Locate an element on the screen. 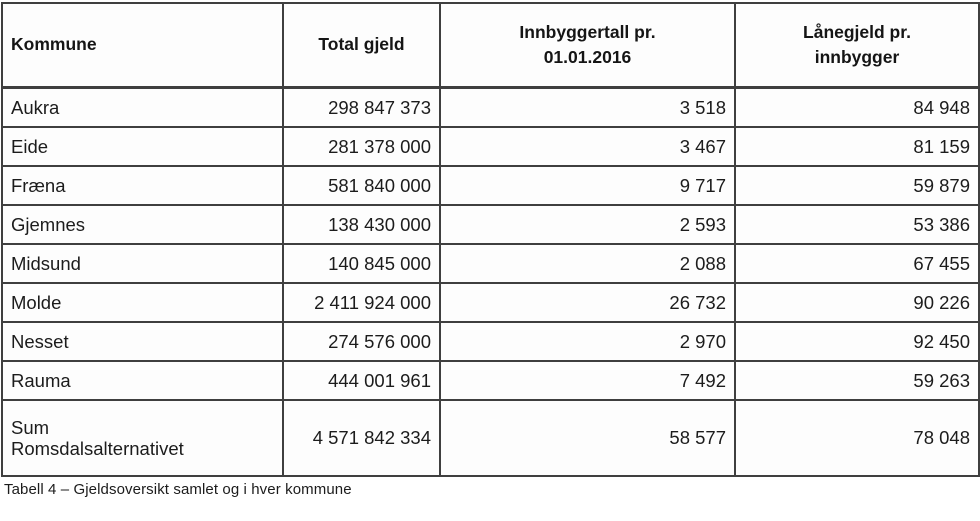  cell-total-gjeld: 138 430 000 is located at coordinates (361, 224).